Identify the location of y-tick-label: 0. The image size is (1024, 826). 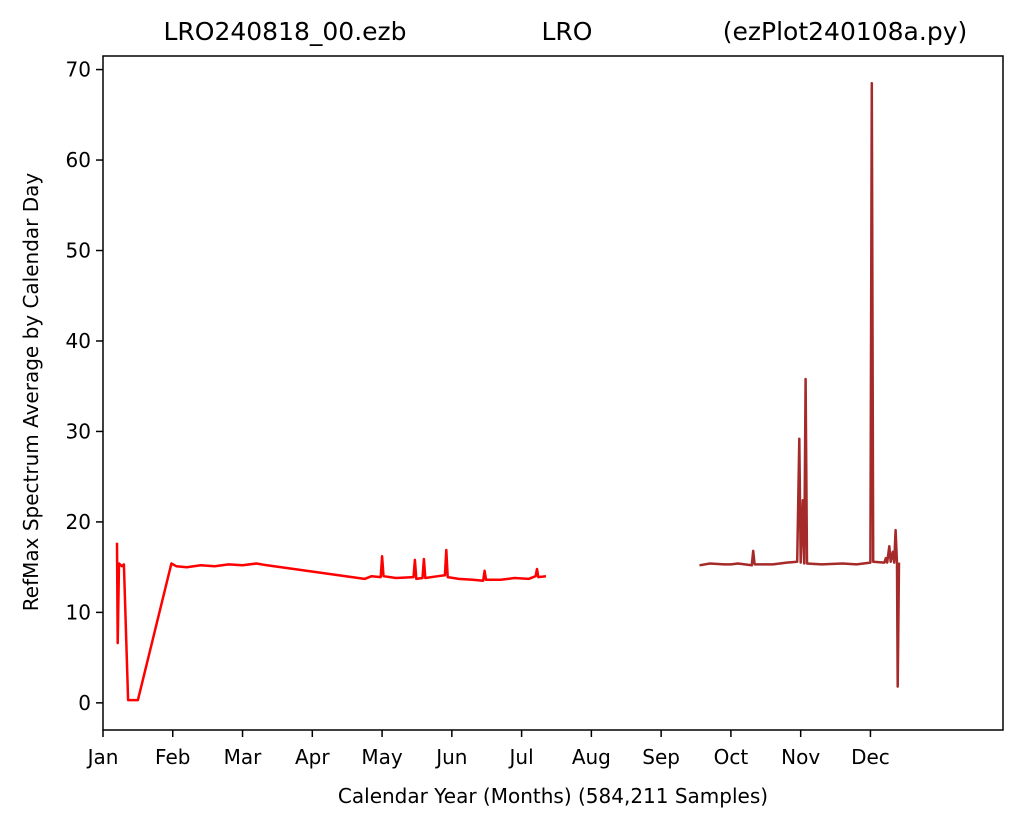
(84, 703).